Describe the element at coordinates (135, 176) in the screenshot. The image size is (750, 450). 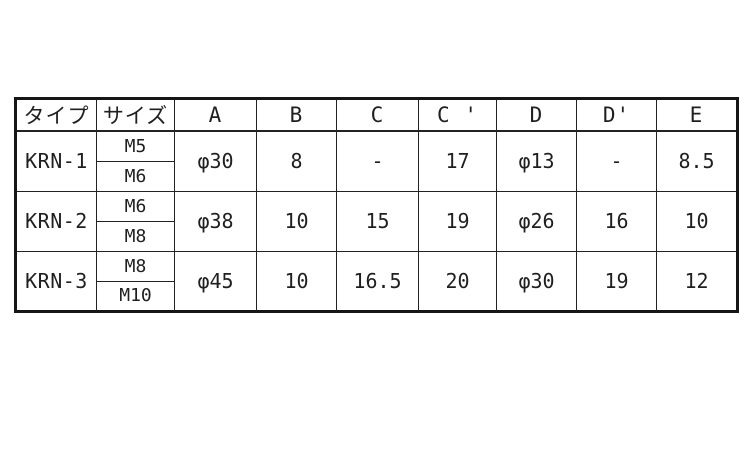
I see `cell-size-krn1-m6: M6` at that location.